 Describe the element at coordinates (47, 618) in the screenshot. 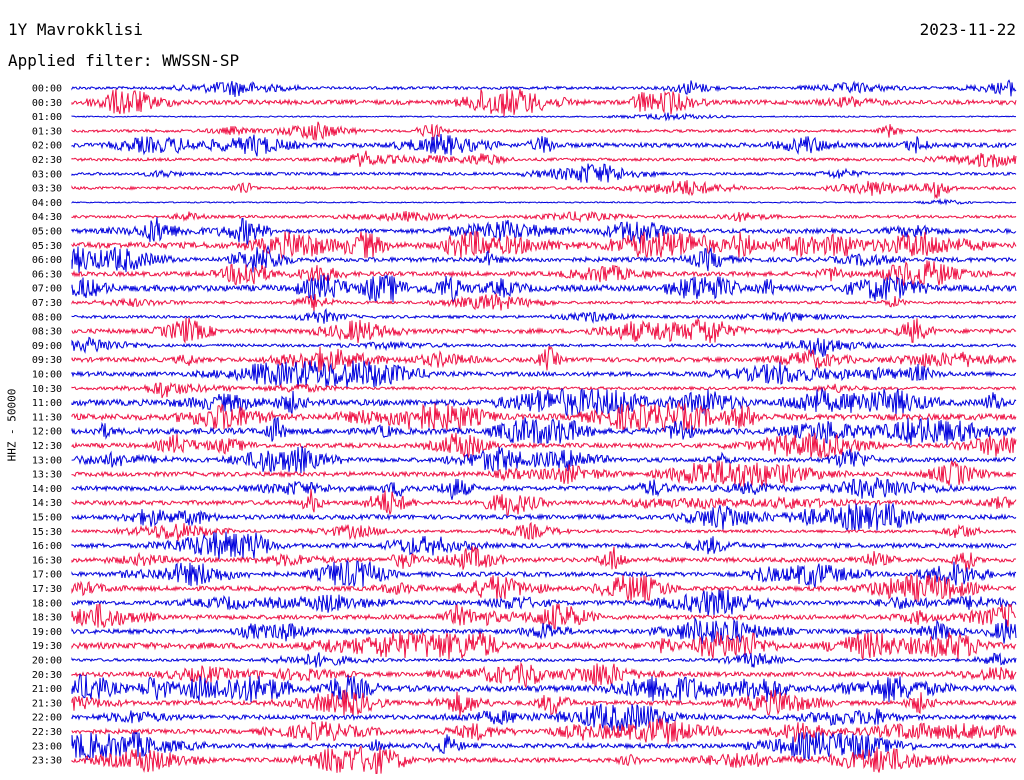

I see `row-time-label: 18:30` at that location.